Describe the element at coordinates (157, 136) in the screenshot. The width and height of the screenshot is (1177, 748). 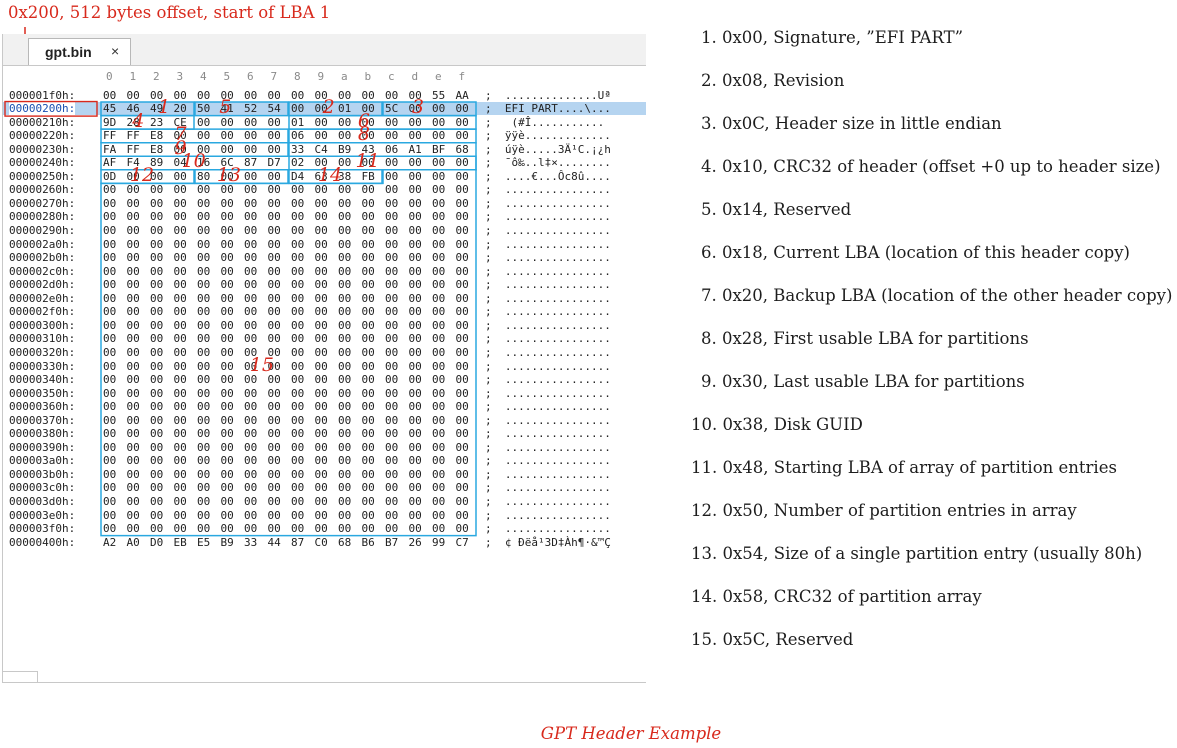
I see `hex-byte: E8` at that location.